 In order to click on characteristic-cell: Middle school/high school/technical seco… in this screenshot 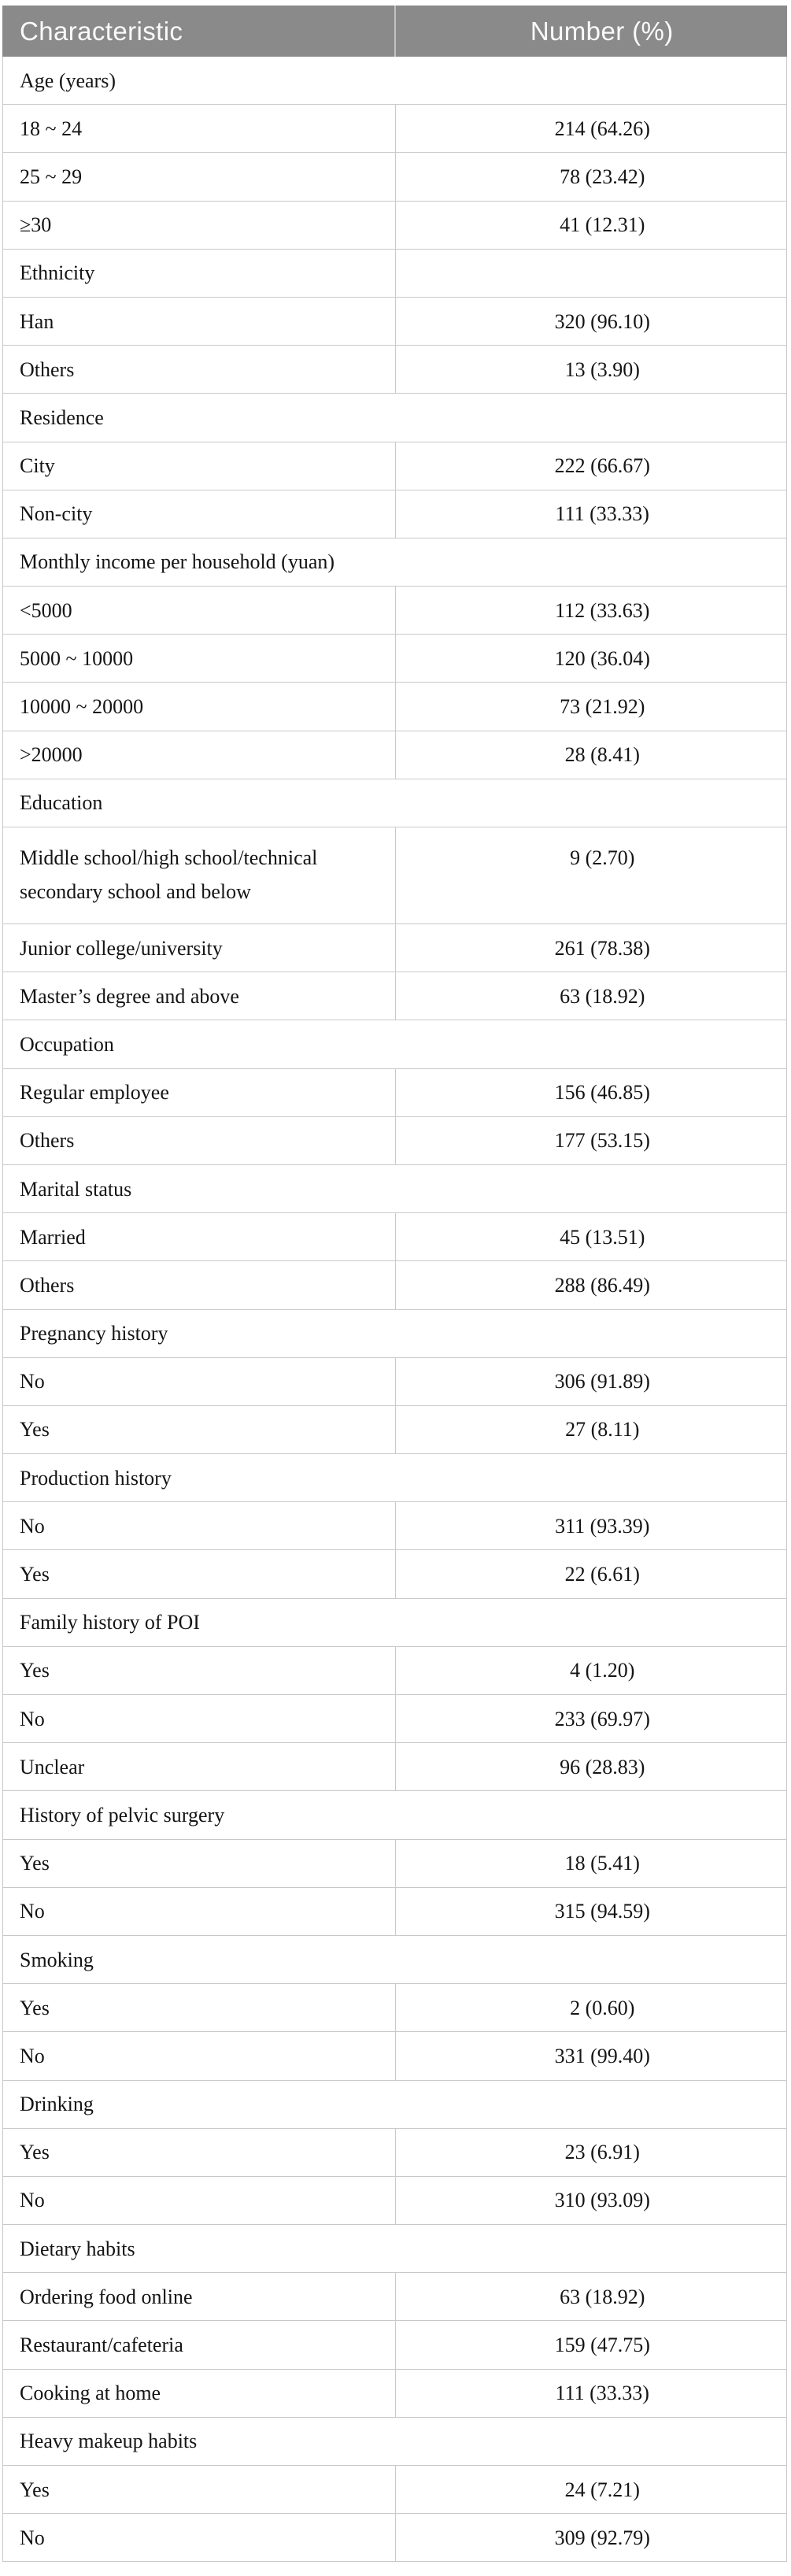, I will do `click(200, 875)`.